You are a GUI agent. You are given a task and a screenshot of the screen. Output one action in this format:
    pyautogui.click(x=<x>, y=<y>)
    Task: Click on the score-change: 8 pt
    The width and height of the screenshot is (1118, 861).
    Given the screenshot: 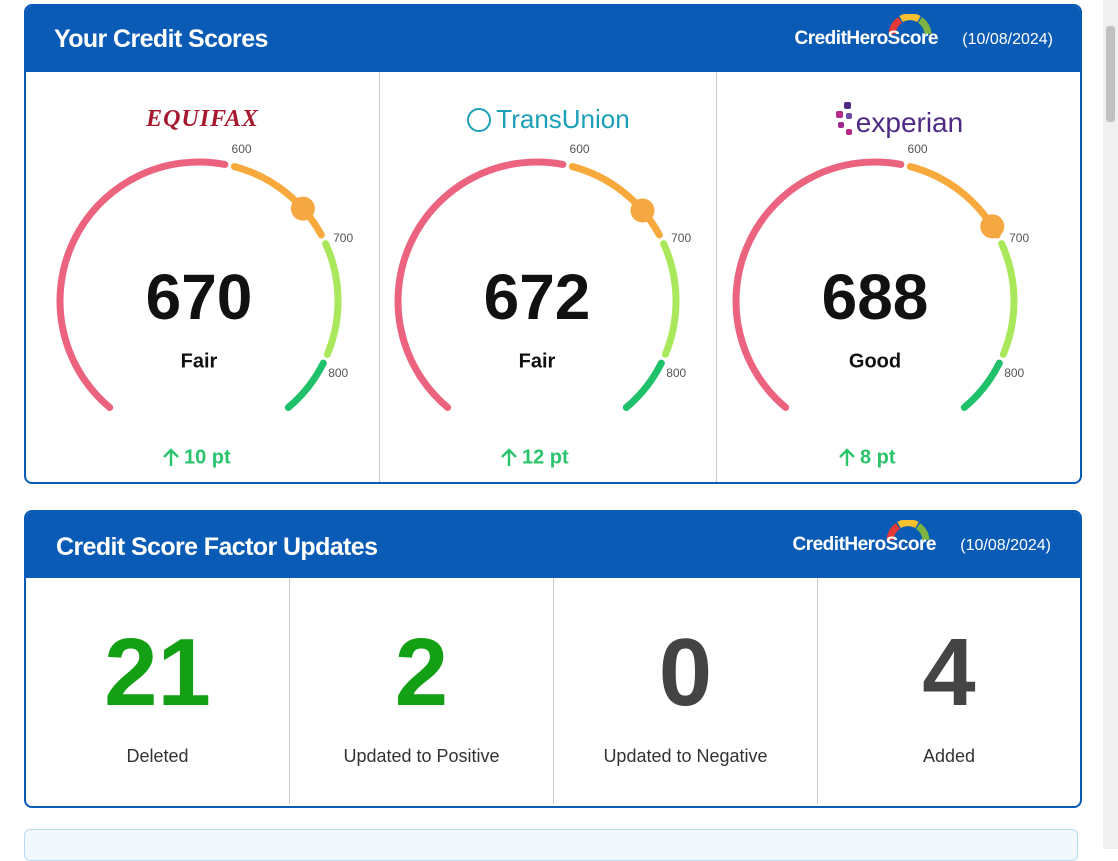 What is the action you would take?
    pyautogui.click(x=867, y=457)
    